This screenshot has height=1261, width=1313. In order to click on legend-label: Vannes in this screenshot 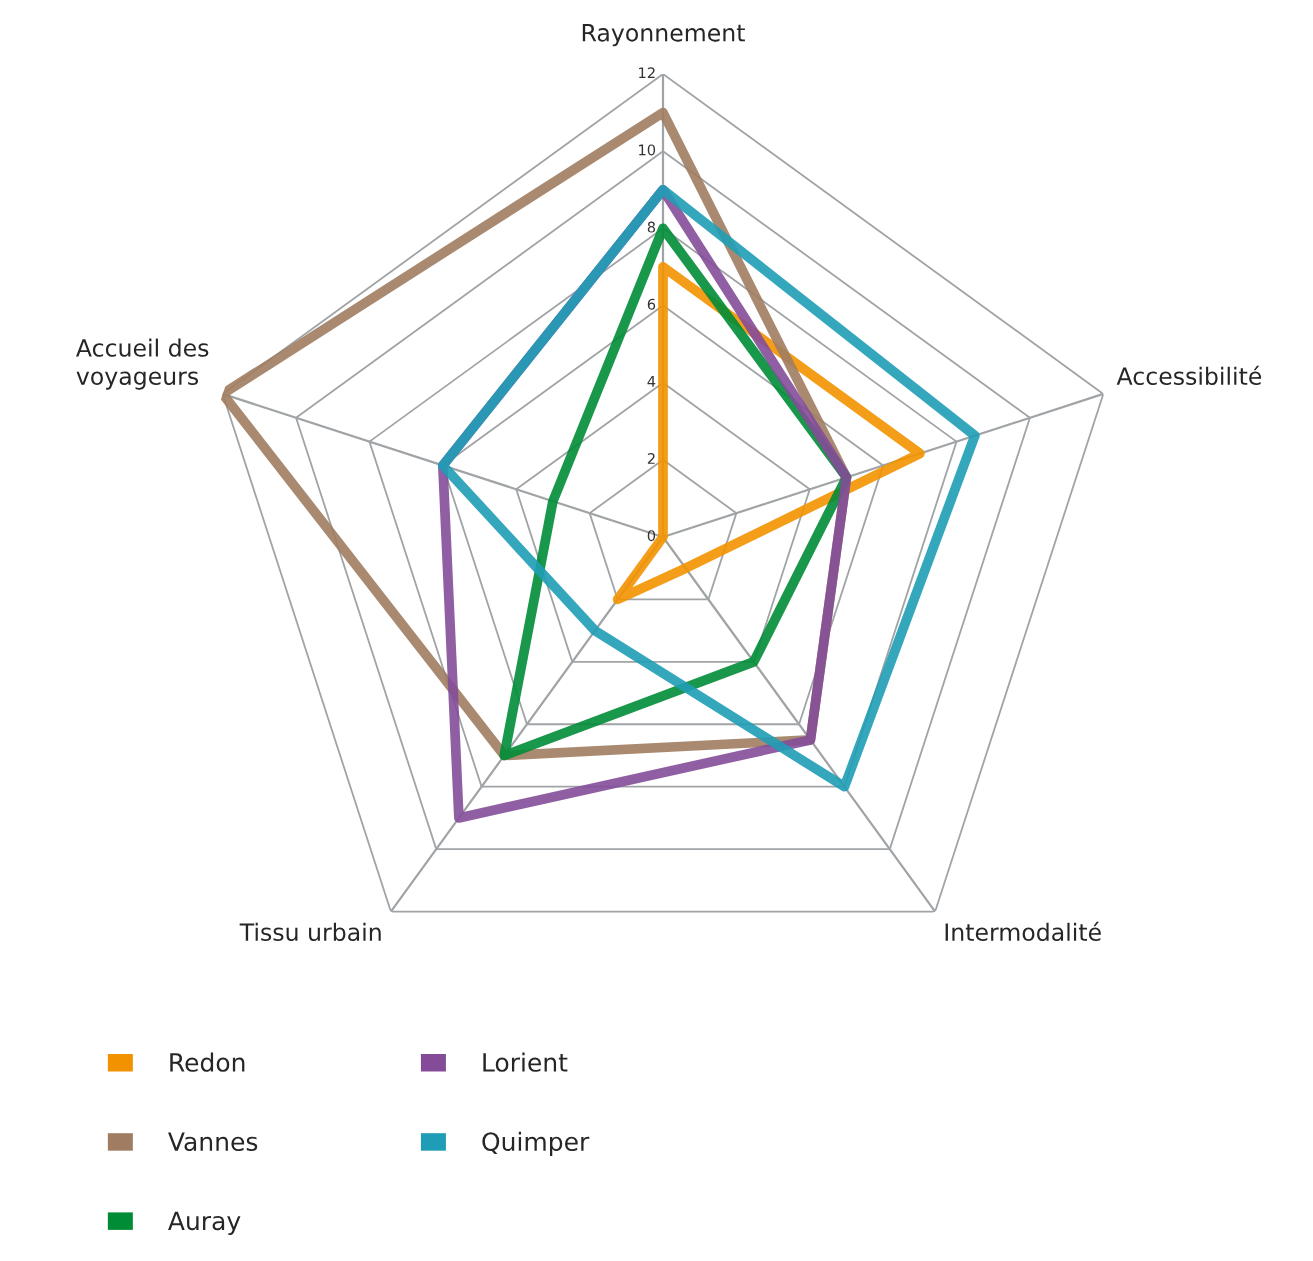, I will do `click(213, 1142)`.